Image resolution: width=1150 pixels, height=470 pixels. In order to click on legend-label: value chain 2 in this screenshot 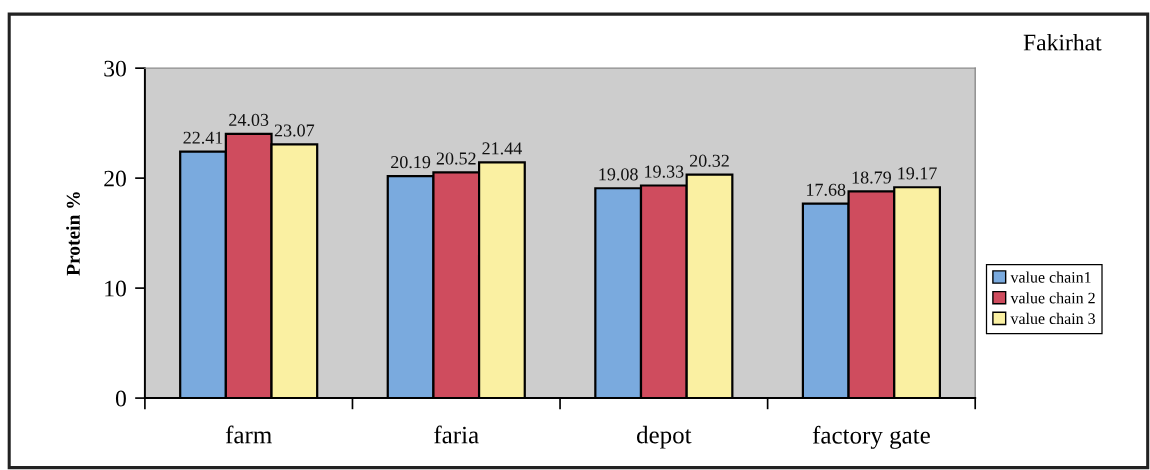, I will do `click(1052, 298)`.